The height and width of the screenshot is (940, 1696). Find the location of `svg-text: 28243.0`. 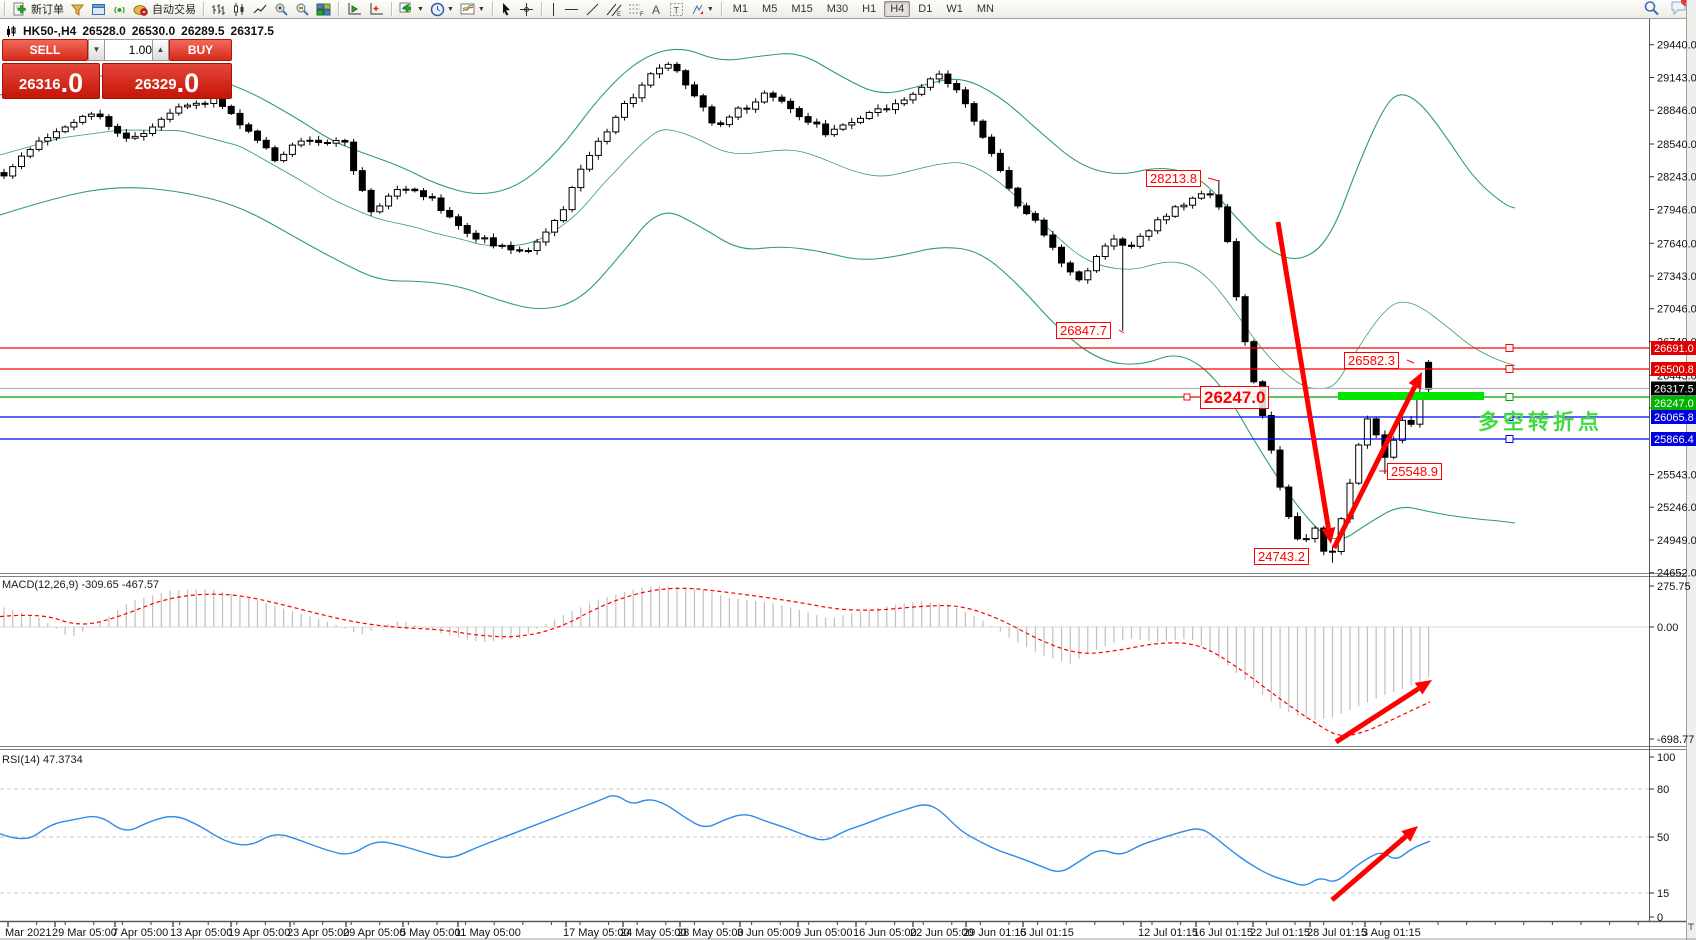

svg-text: 28243.0 is located at coordinates (1676, 178).